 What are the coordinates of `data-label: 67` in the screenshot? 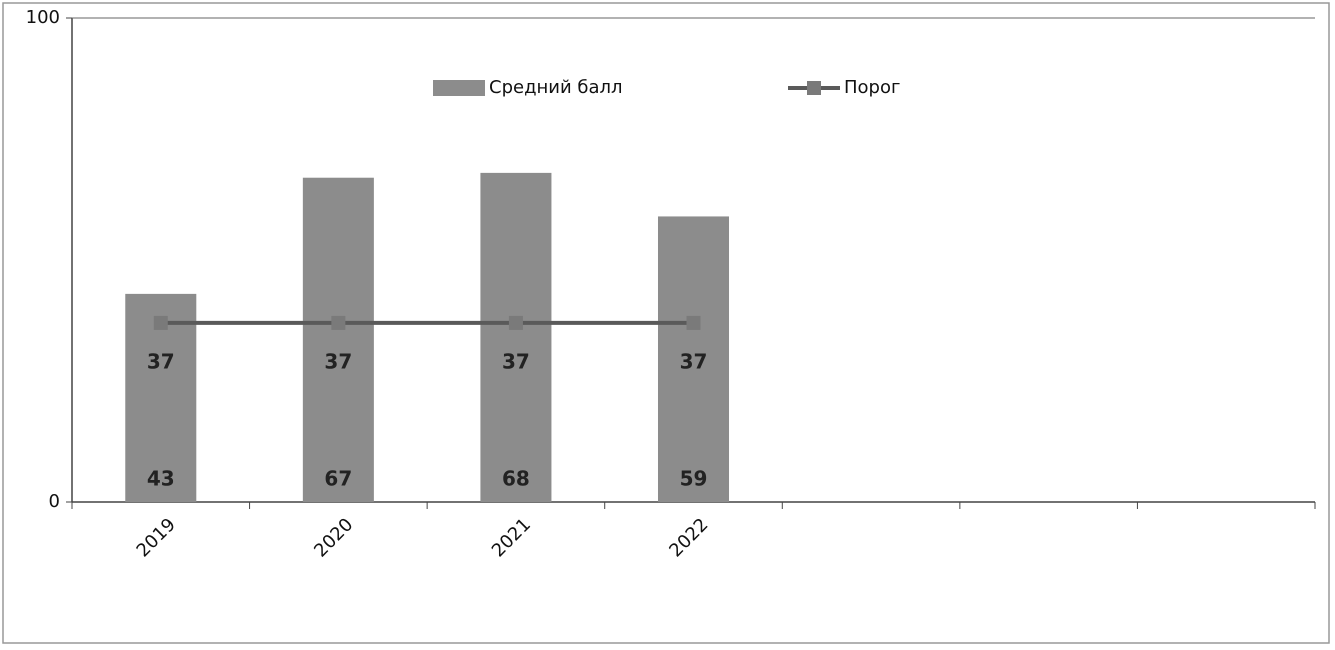 It's located at (338, 479).